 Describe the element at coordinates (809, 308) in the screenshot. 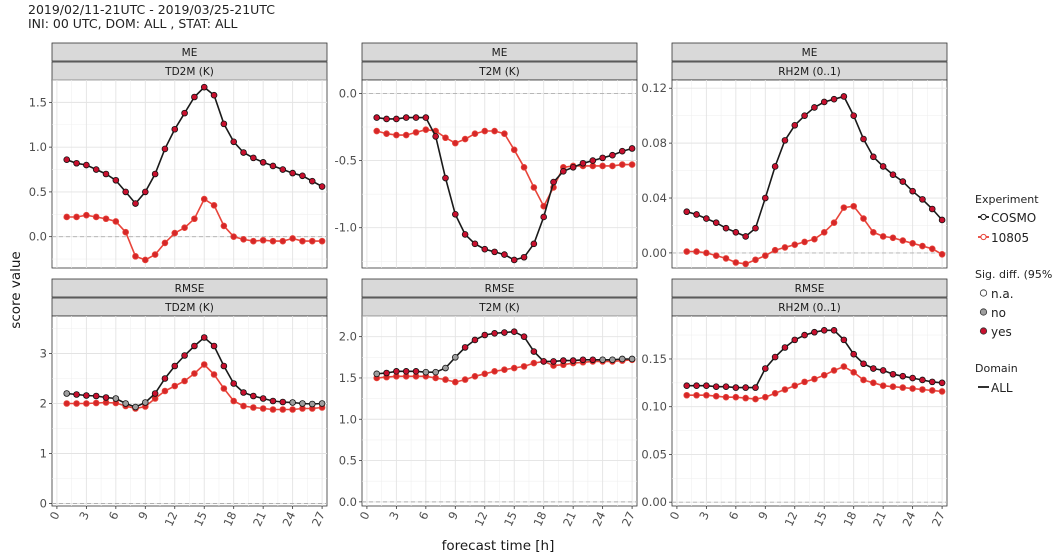

I see `variable-strip-label: RH2M (0..1)` at that location.